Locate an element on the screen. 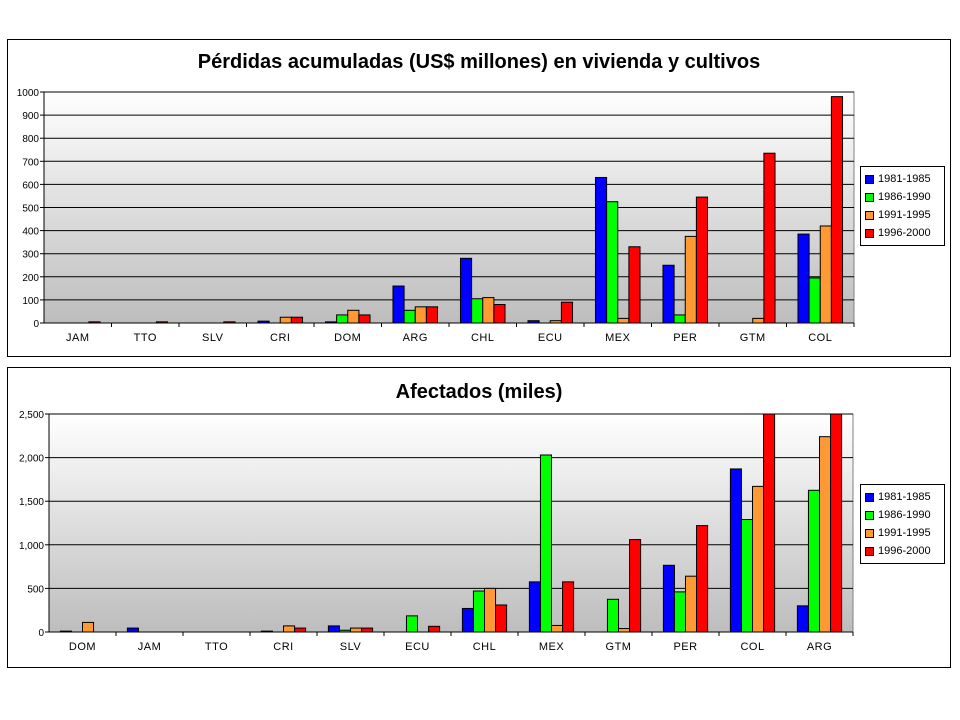 The image size is (960, 720). chart-title: Afectados (miles) is located at coordinates (479, 392).